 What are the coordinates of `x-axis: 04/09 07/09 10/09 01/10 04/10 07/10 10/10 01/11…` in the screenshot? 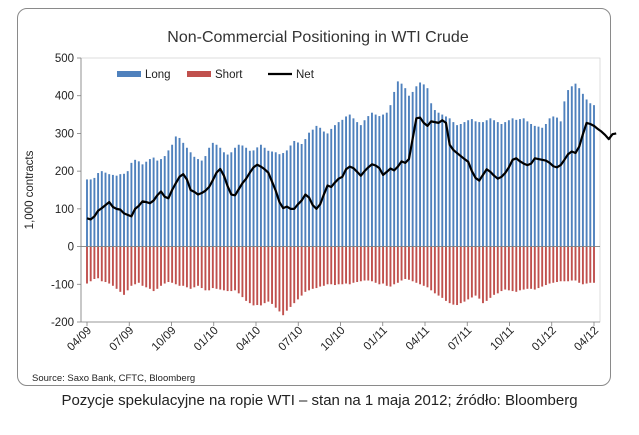 It's located at (333, 337).